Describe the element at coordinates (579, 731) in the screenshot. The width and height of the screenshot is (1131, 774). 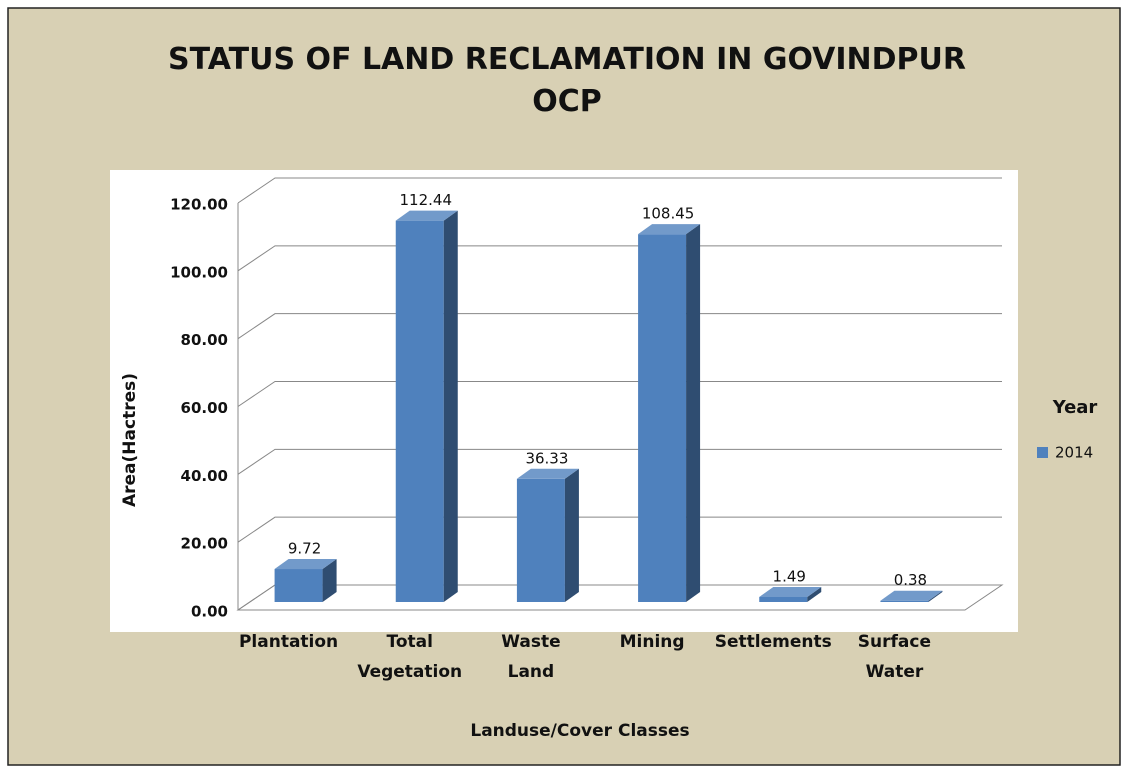
I see `x-axis-label: Landuse/Cover Classes` at that location.